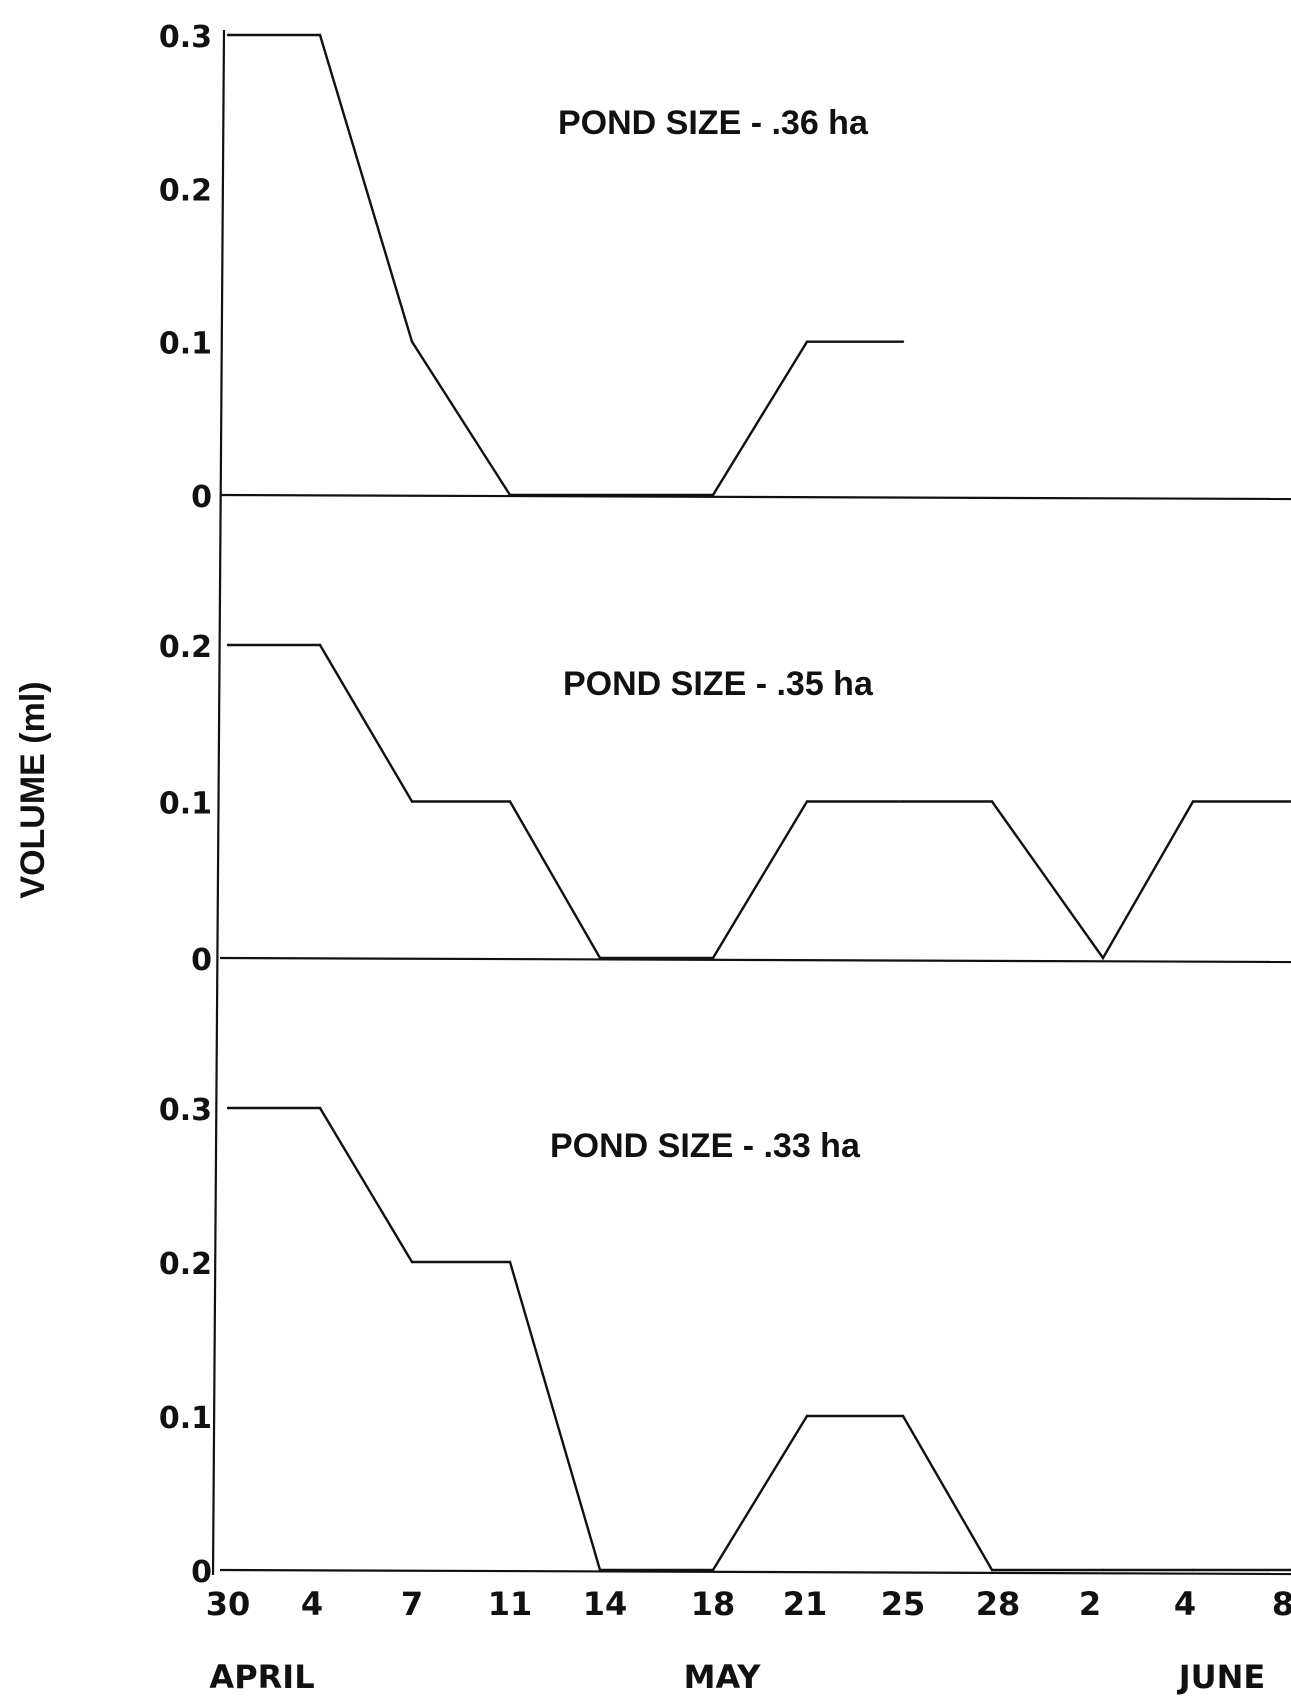  What do you see at coordinates (261, 1677) in the screenshot?
I see `month-label: APRIL` at bounding box center [261, 1677].